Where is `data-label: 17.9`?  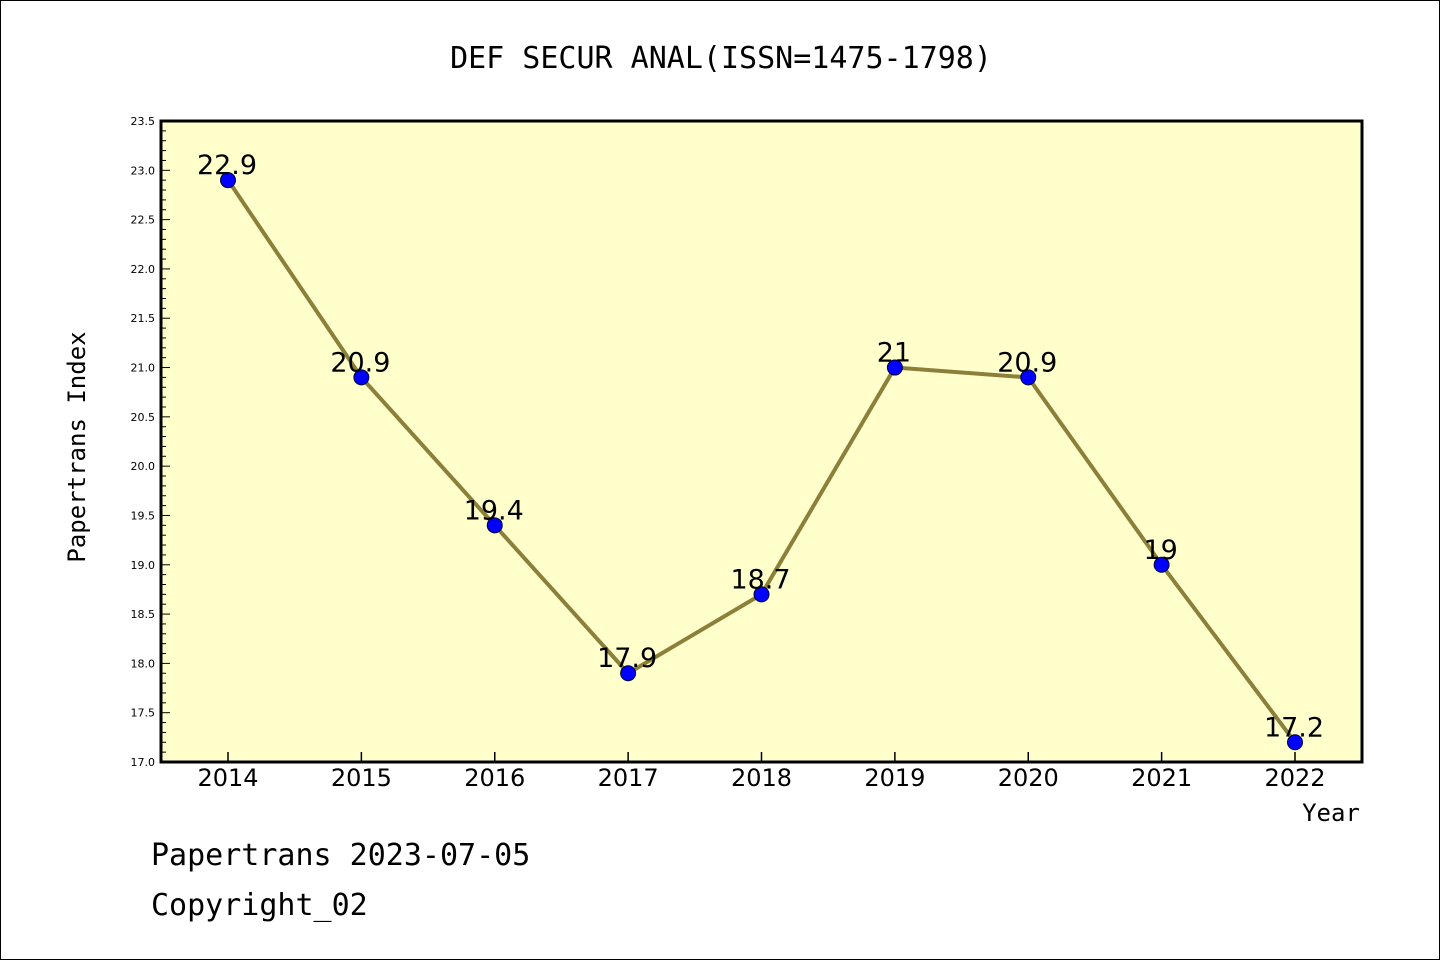 data-label: 17.9 is located at coordinates (627, 658).